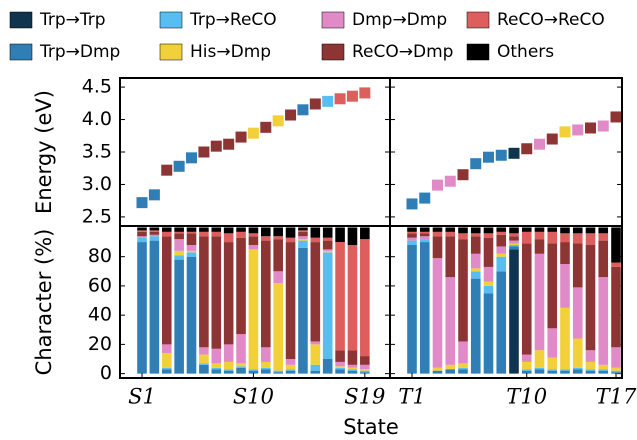 The image size is (637, 440). Describe the element at coordinates (97, 119) in the screenshot. I see `y-tick-label: 4.0` at that location.